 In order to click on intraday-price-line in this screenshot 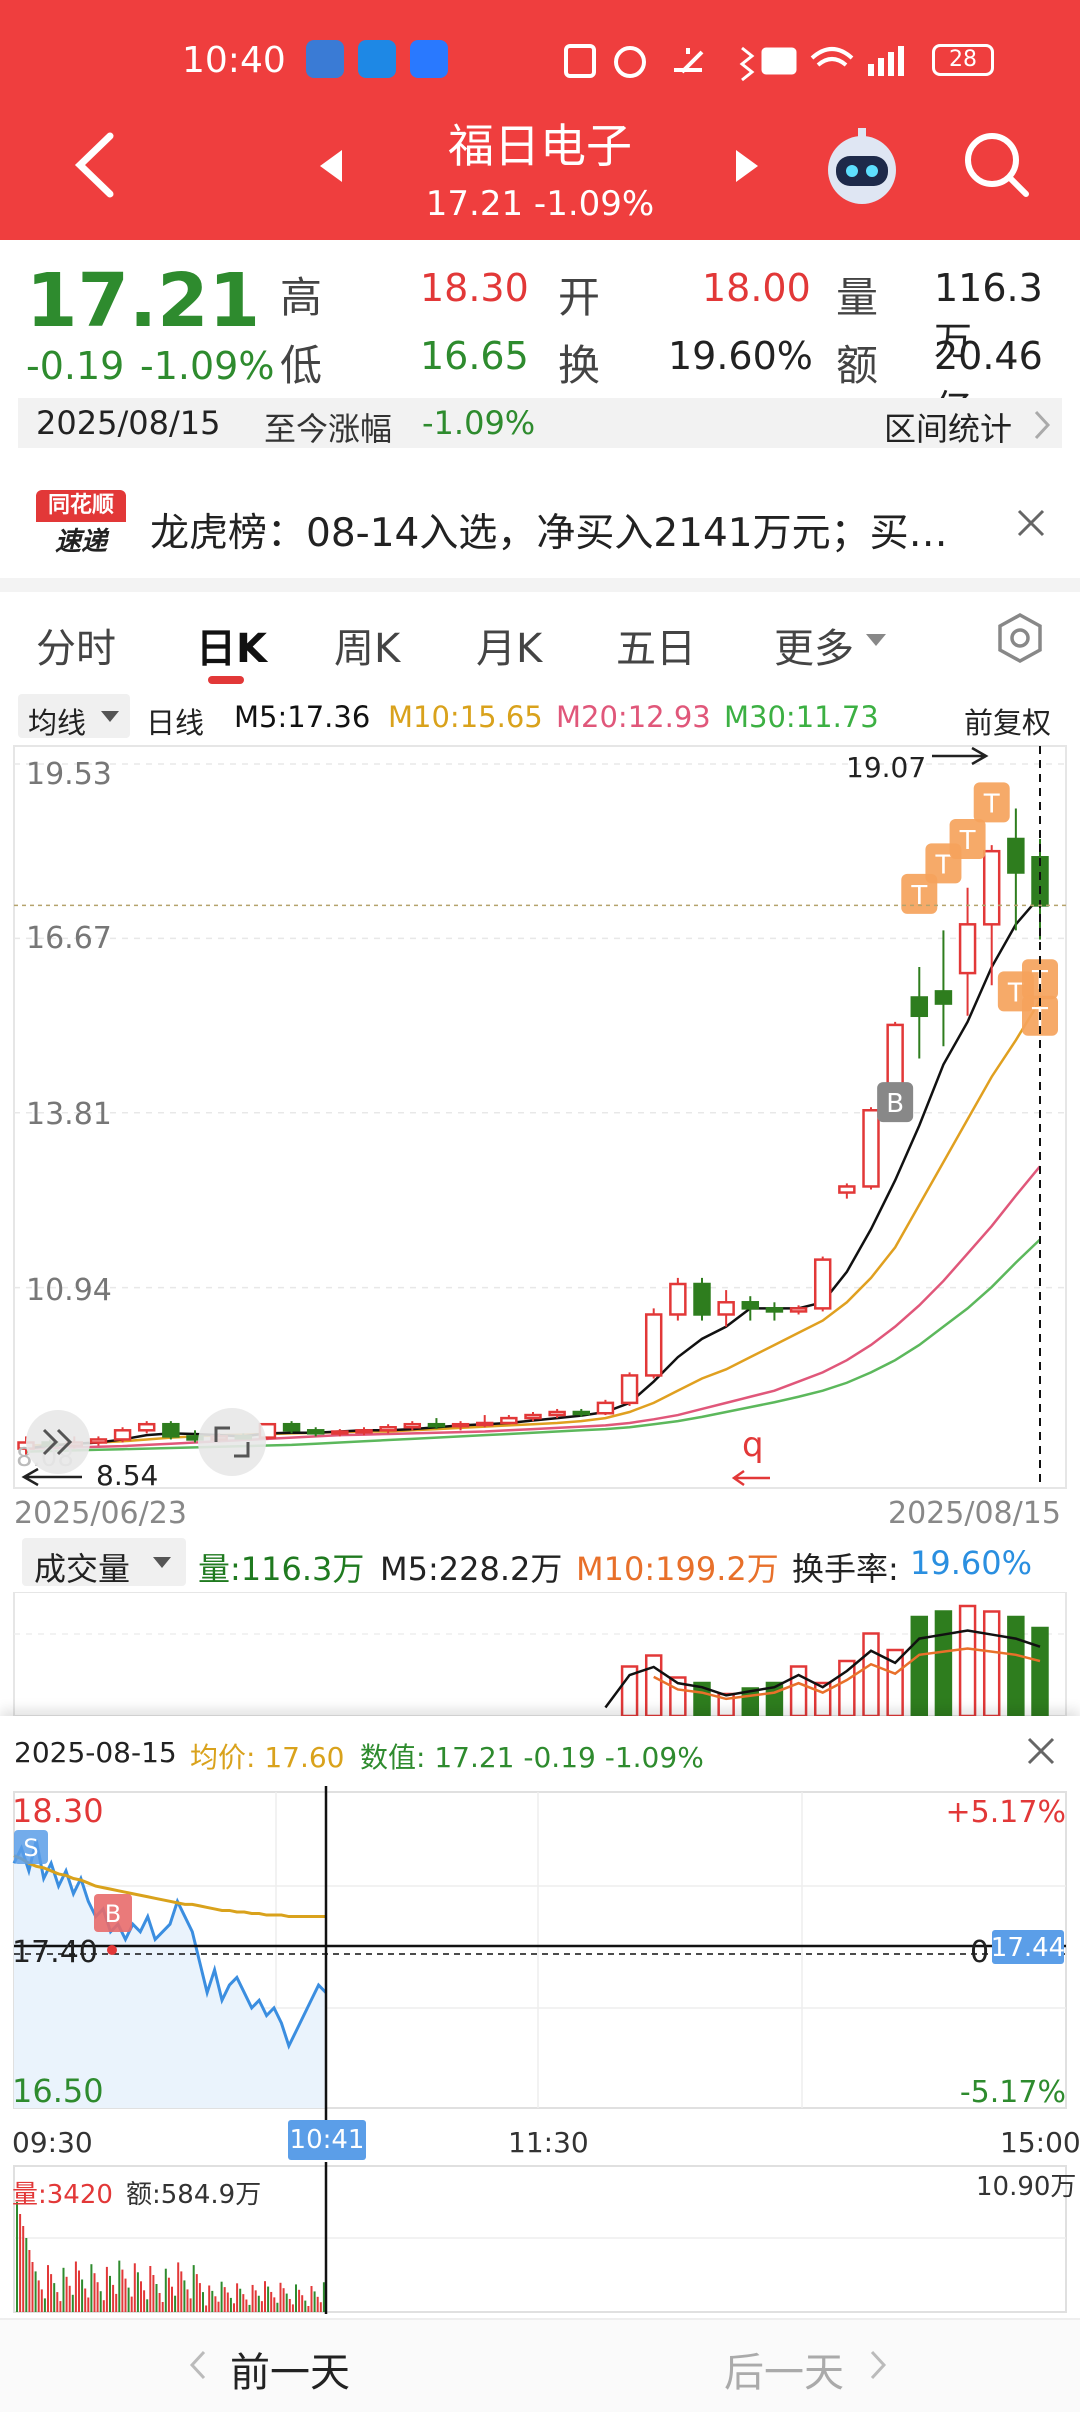, I will do `click(170, 1945)`.